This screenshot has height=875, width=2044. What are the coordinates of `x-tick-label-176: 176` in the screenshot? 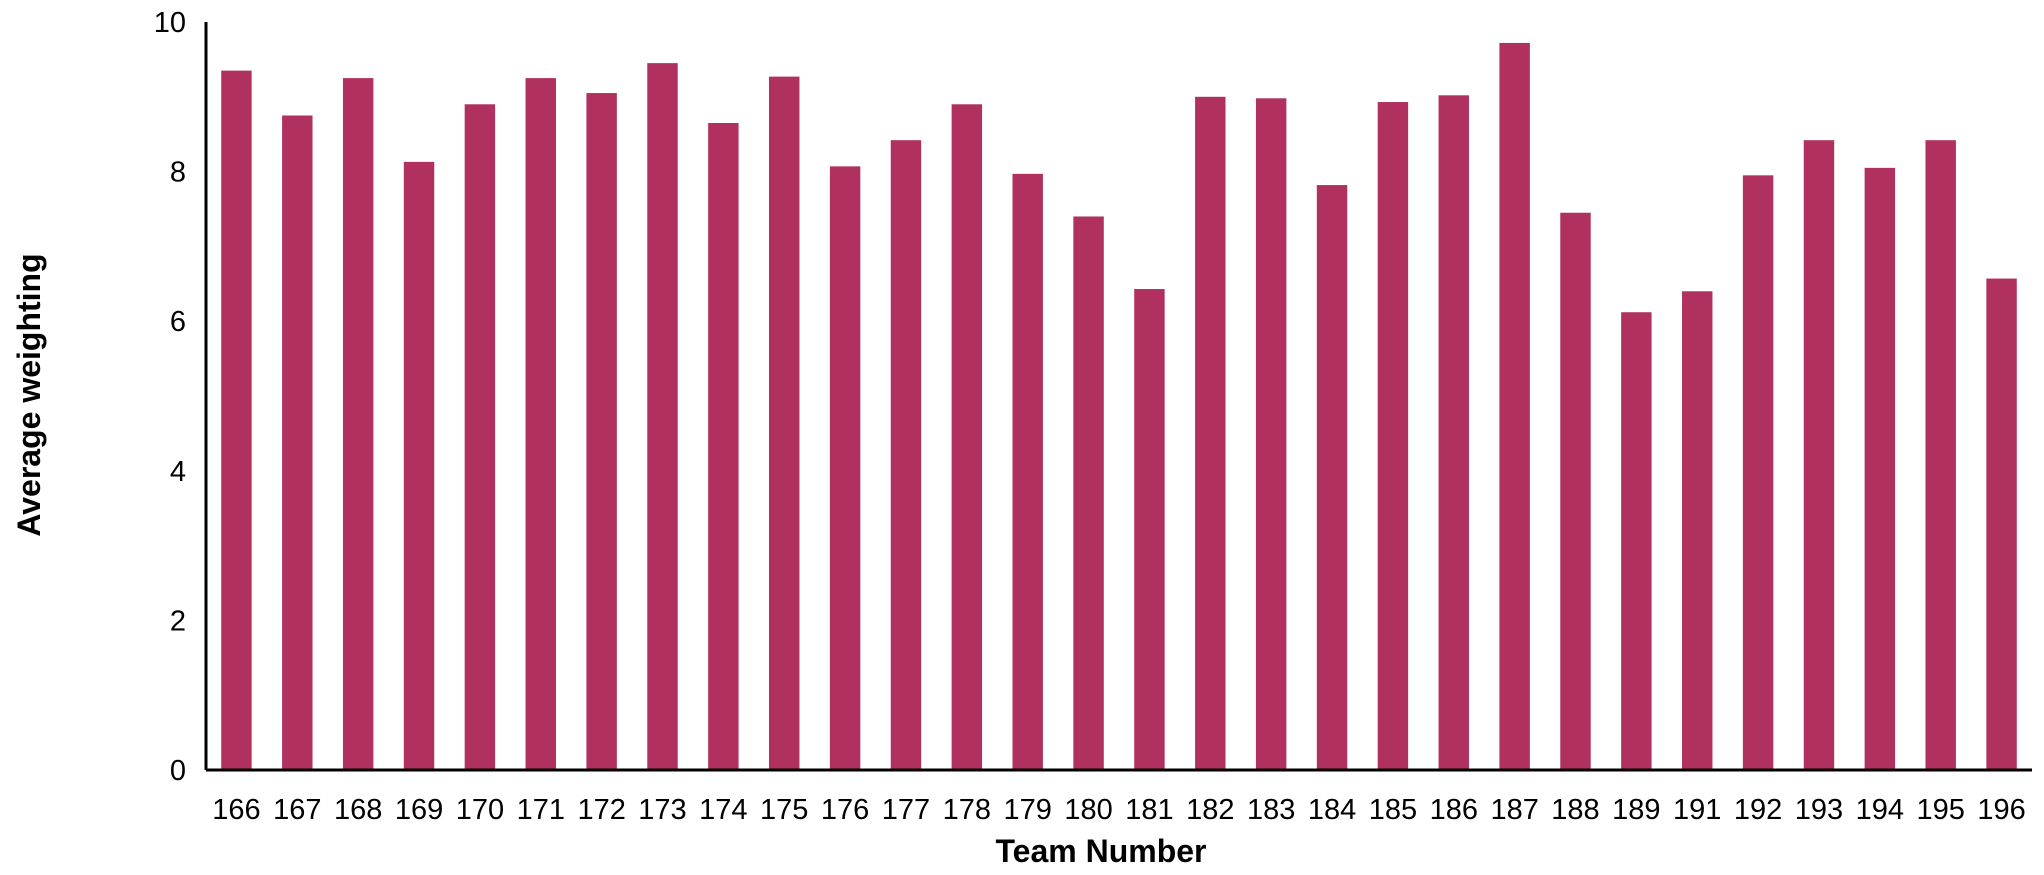 It's located at (845, 810).